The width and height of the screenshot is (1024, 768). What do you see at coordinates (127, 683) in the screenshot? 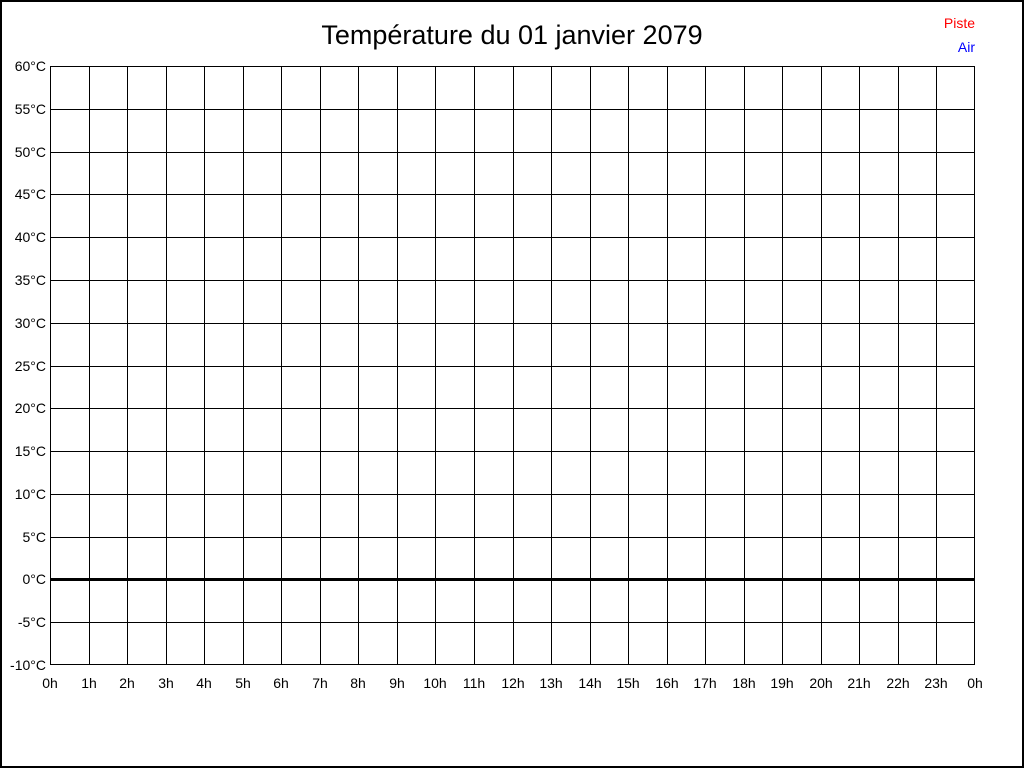
I see `x-tick-label: 2h` at bounding box center [127, 683].